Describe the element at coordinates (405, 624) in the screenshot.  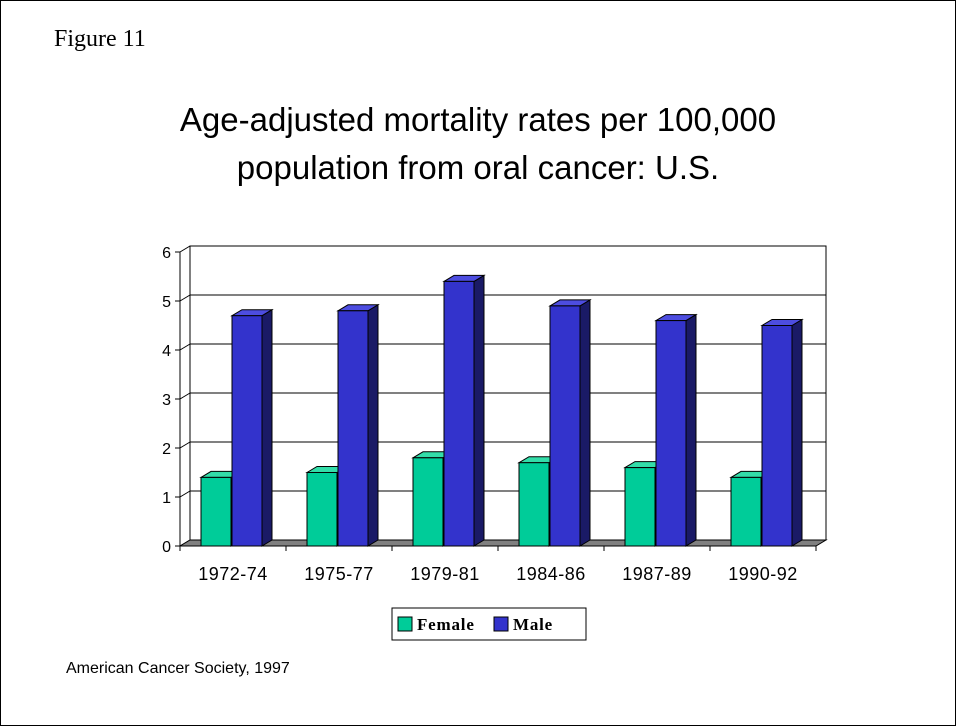
I see `legend-swatch-female` at that location.